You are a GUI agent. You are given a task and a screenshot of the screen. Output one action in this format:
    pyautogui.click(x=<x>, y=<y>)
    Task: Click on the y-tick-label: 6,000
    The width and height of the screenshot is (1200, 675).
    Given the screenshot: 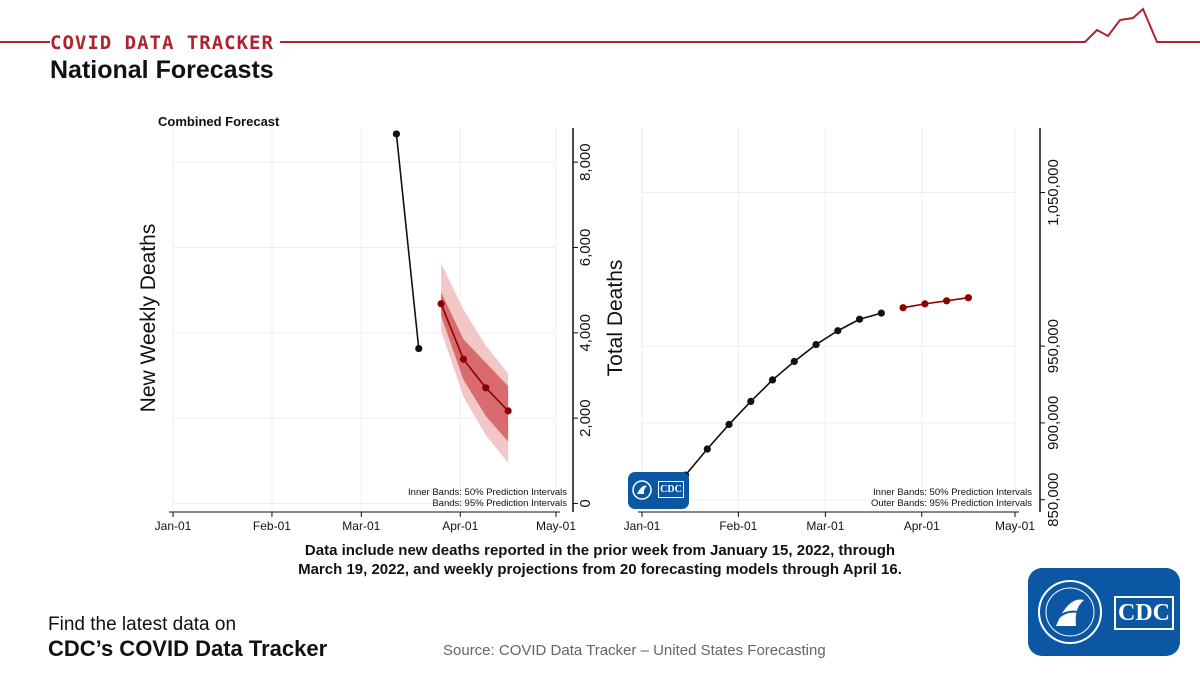 What is the action you would take?
    pyautogui.click(x=585, y=248)
    